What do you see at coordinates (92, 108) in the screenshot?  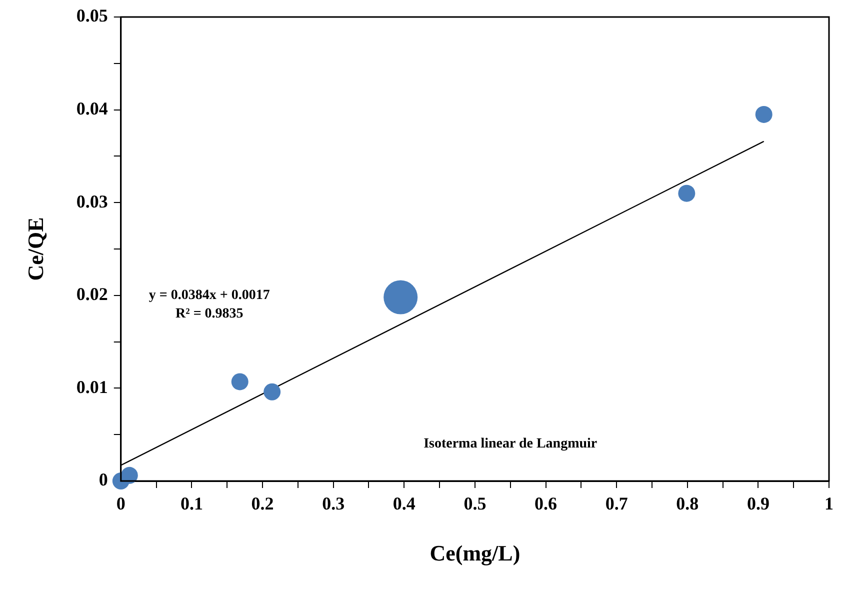 I see `y-tick-label: 0.04` at bounding box center [92, 108].